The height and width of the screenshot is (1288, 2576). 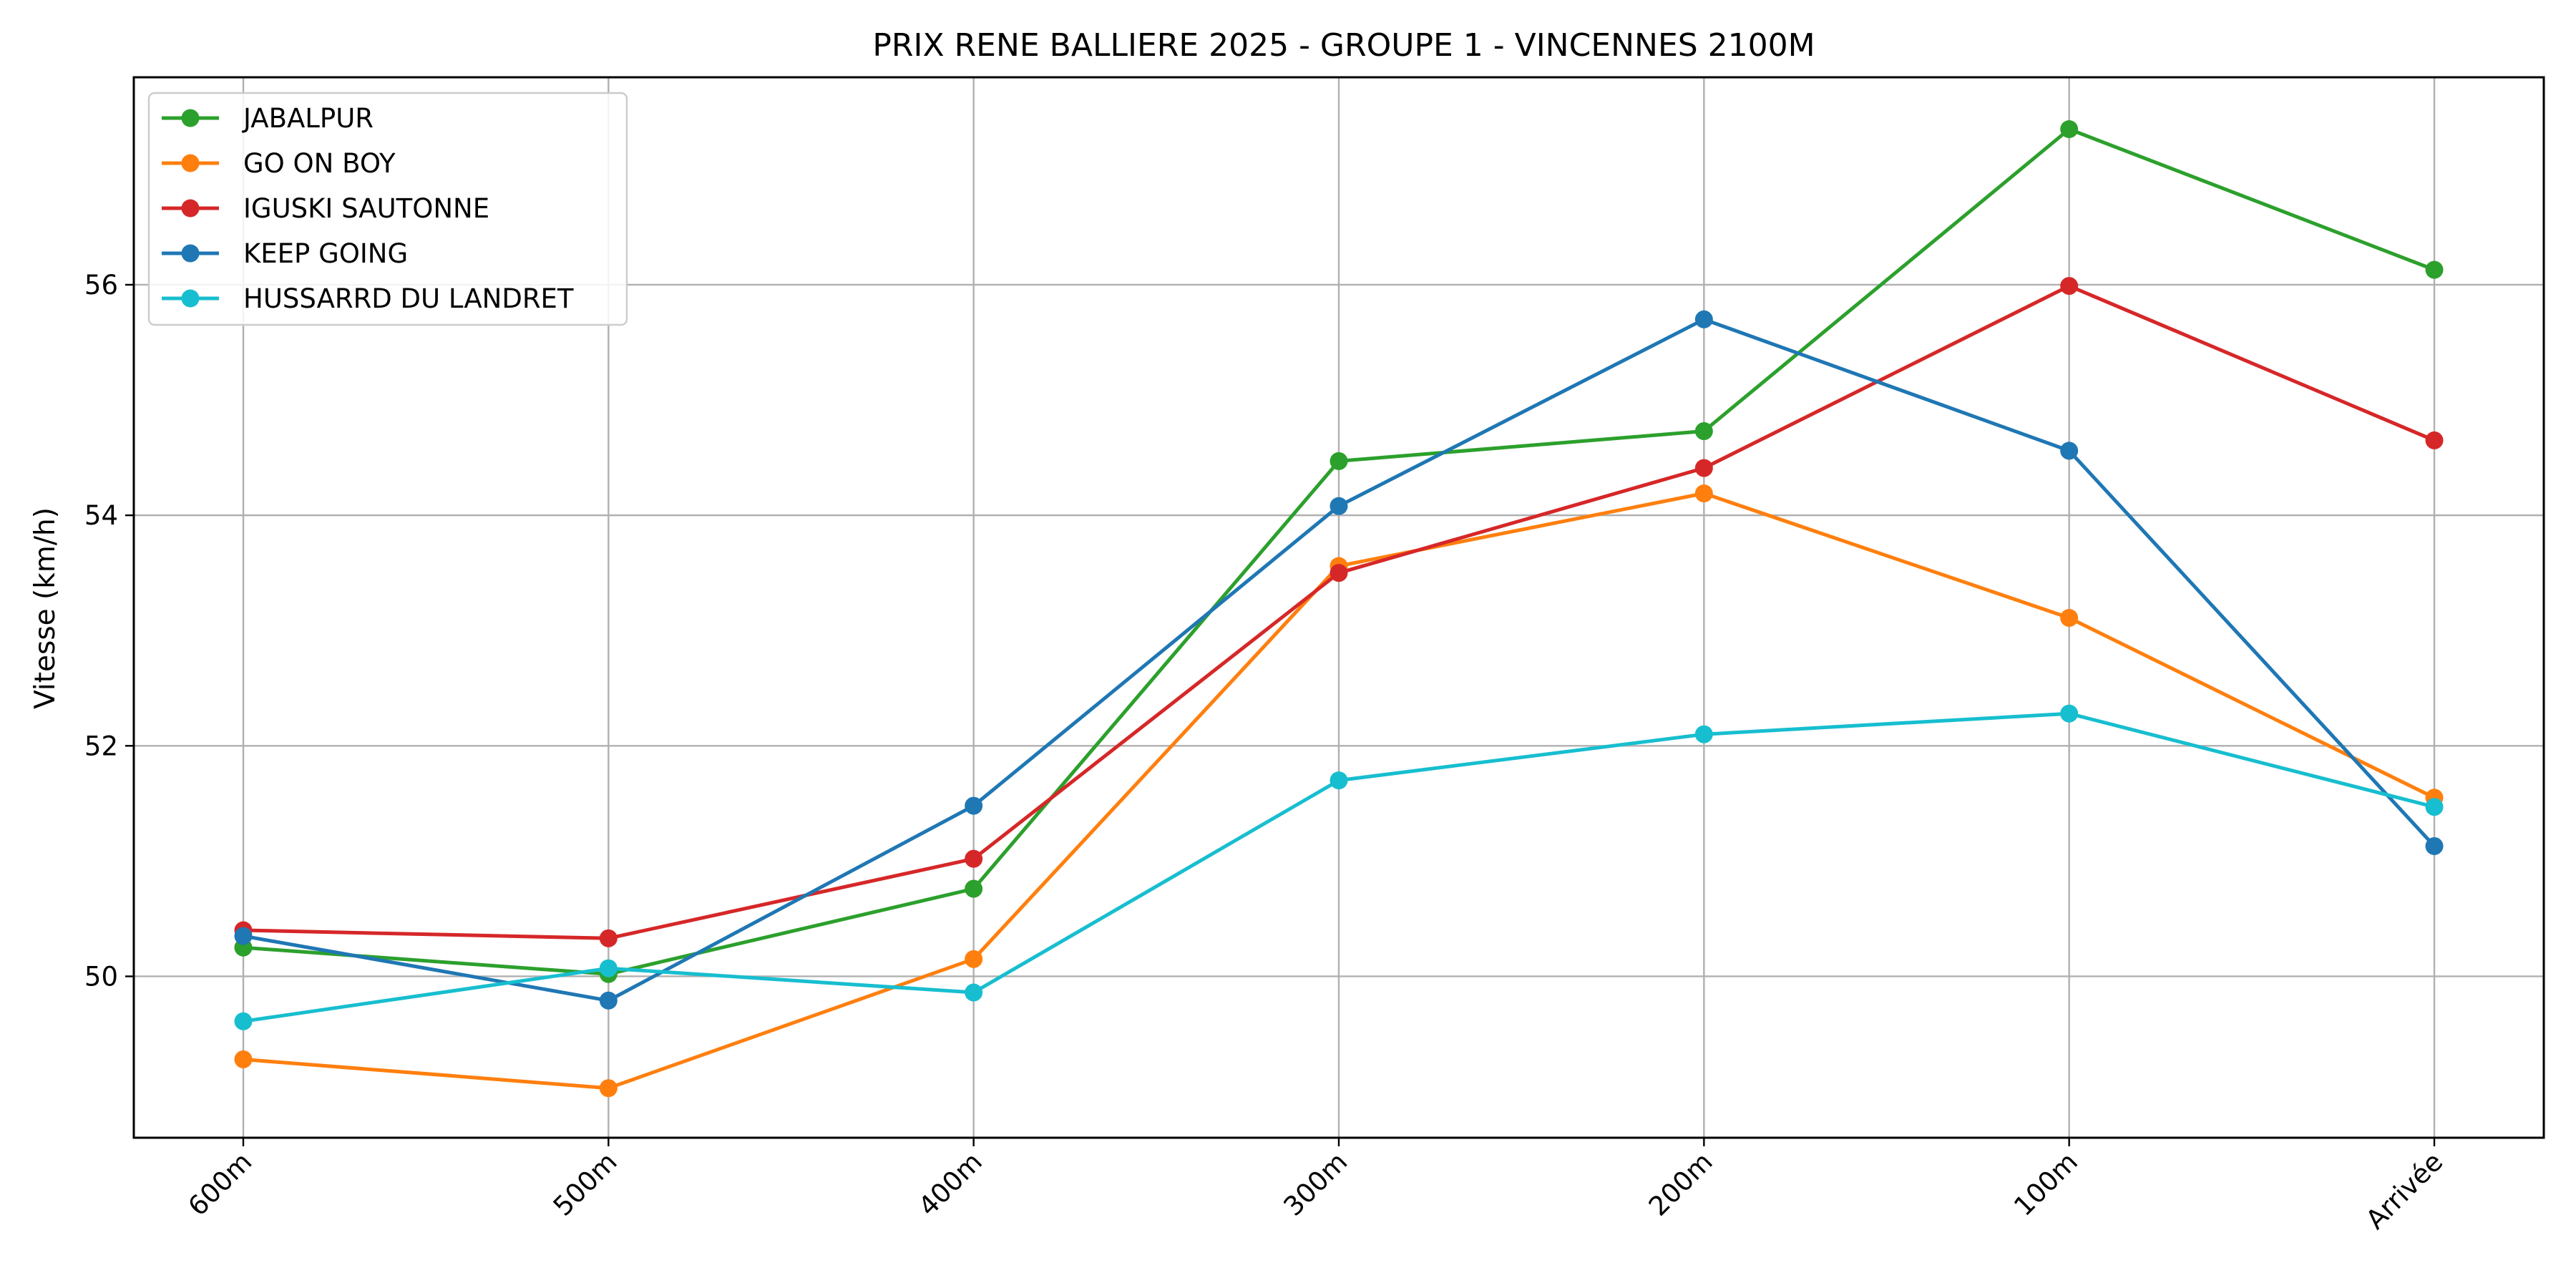 I want to click on legend-box, so click(x=387, y=209).